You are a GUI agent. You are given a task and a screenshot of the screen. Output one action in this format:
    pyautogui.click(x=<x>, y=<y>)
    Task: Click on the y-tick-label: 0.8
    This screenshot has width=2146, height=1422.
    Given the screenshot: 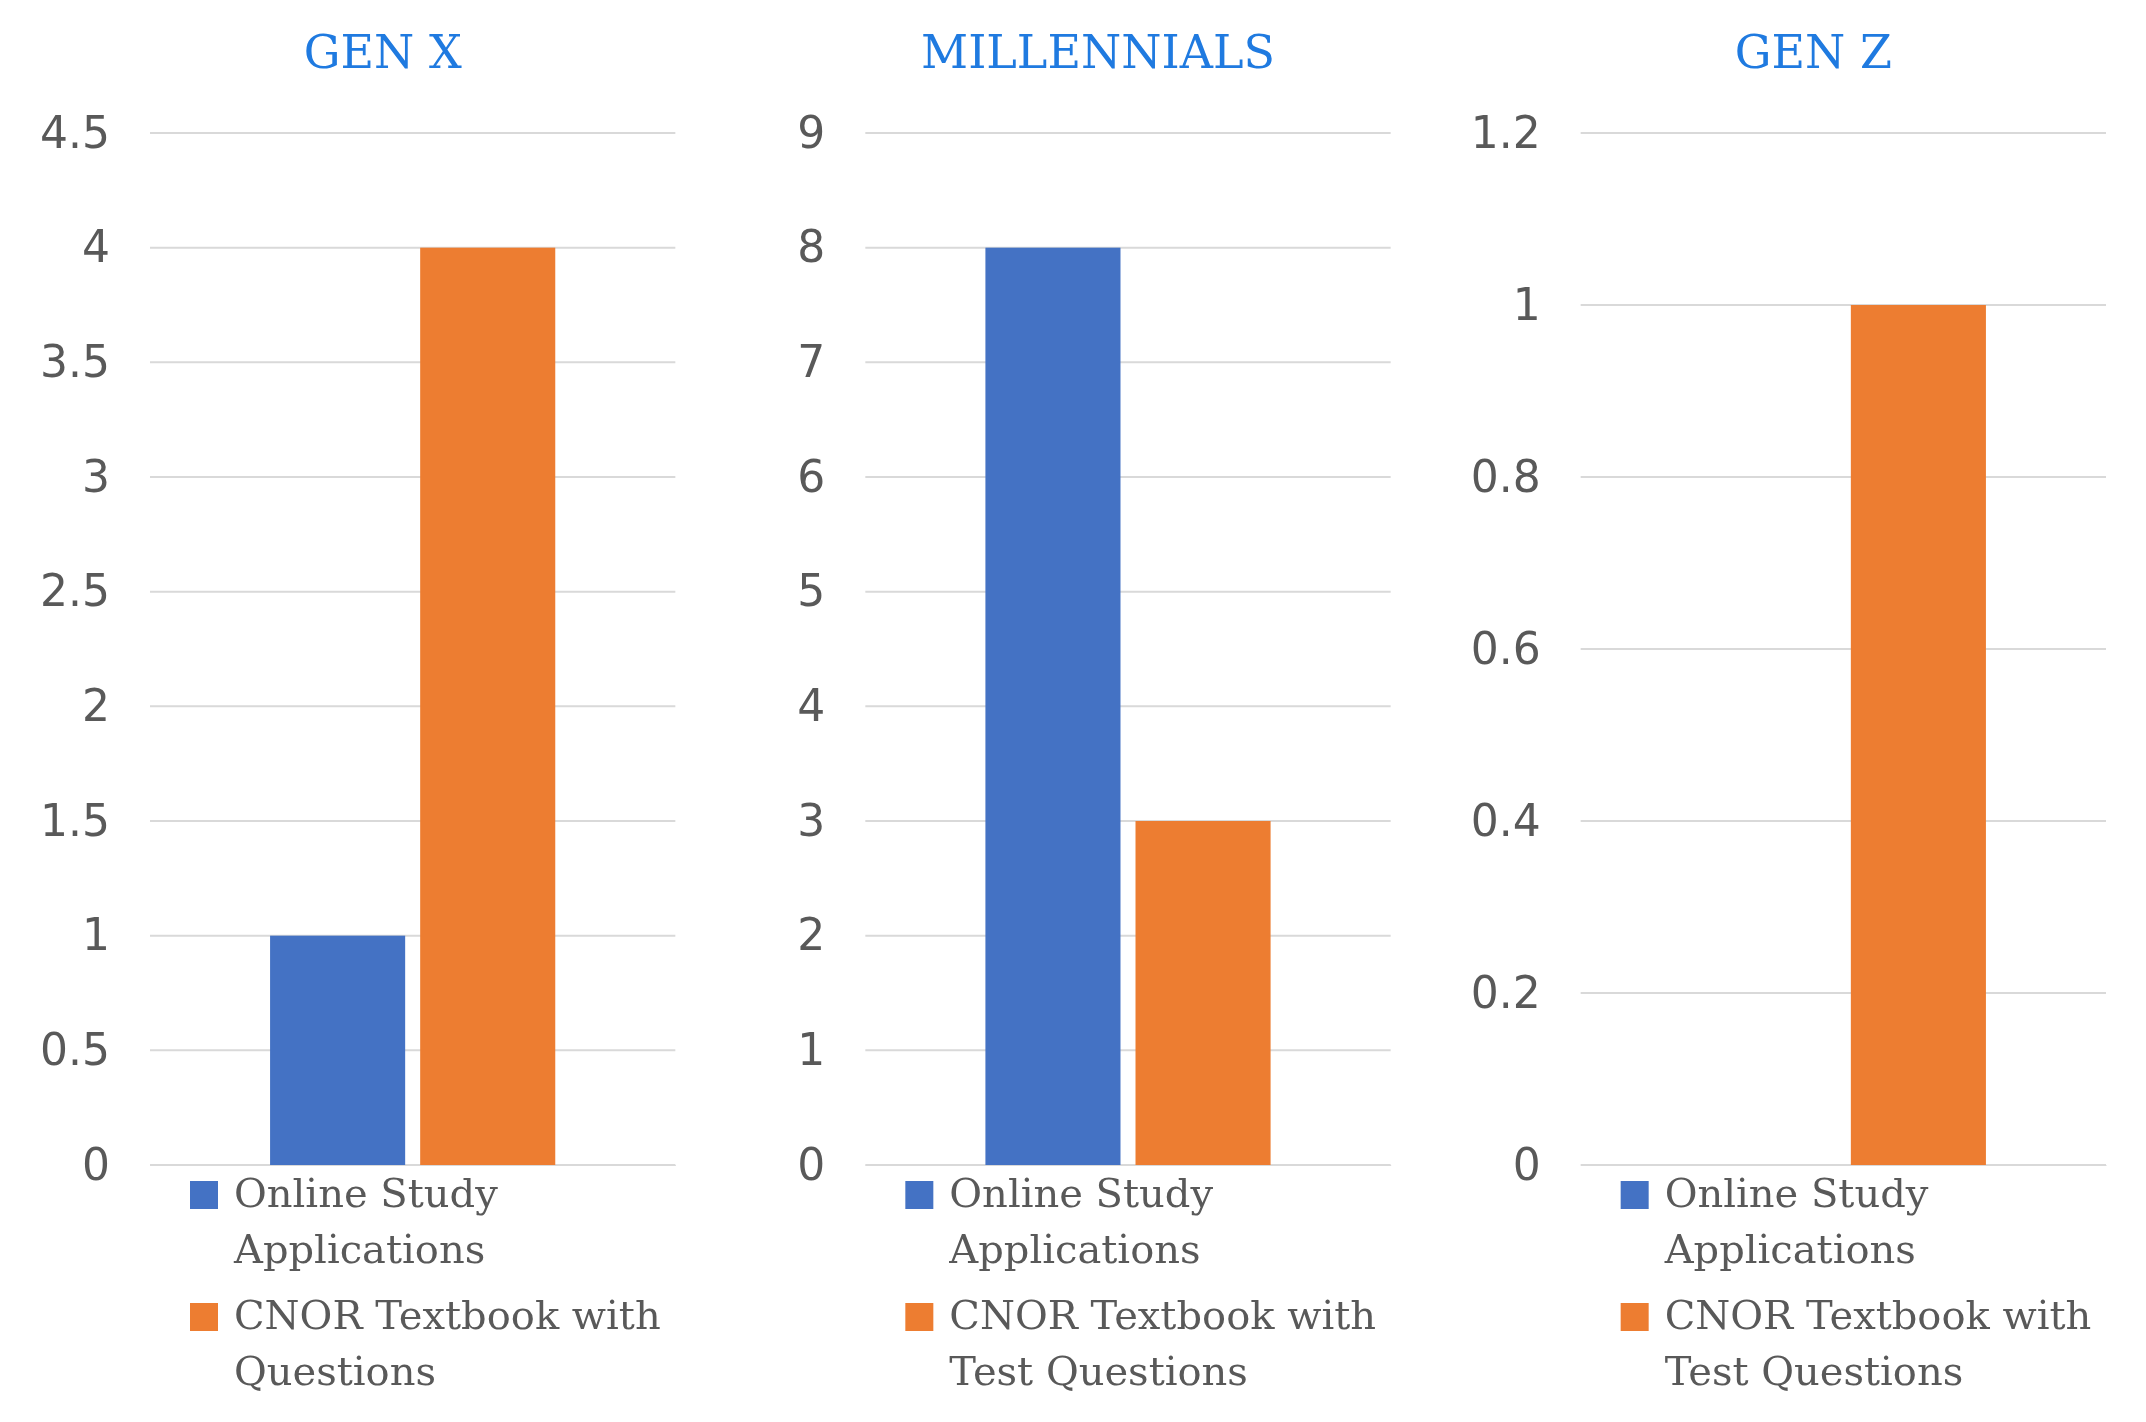 What is the action you would take?
    pyautogui.click(x=1505, y=476)
    